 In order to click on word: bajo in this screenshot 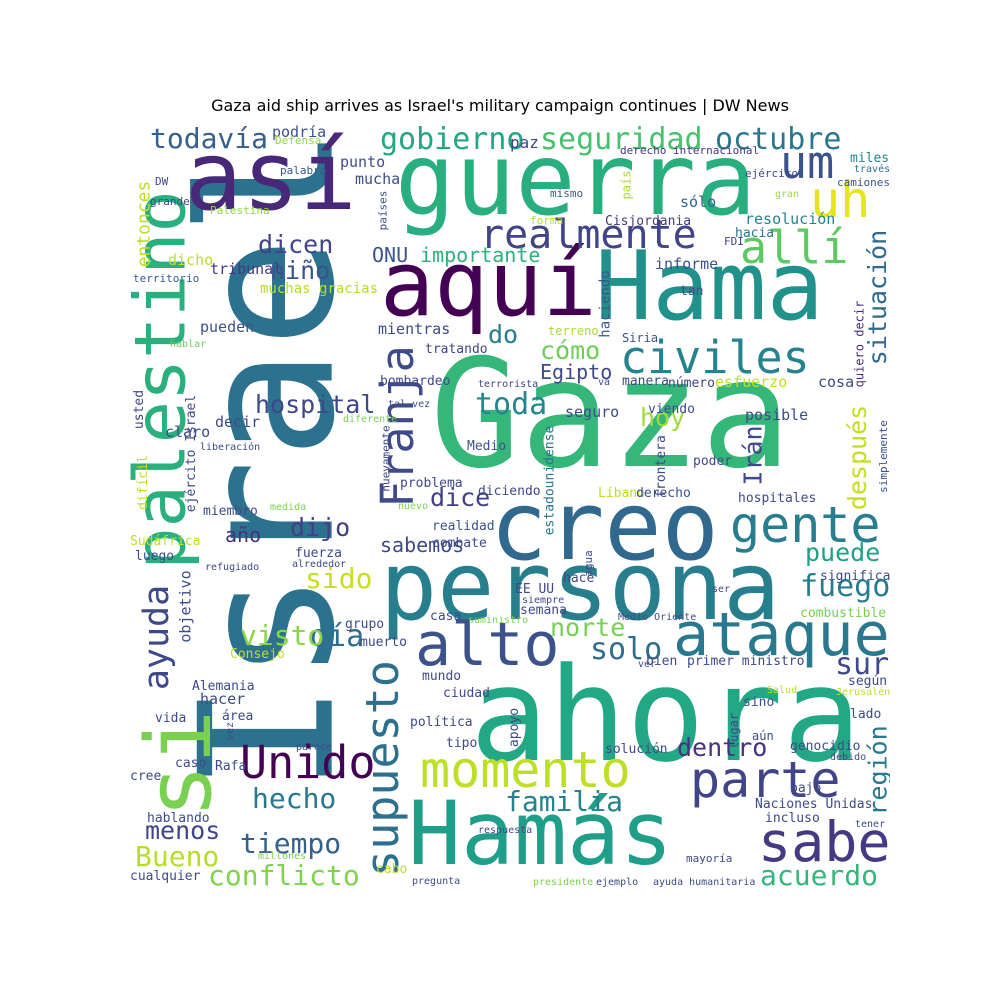, I will do `click(806, 788)`.